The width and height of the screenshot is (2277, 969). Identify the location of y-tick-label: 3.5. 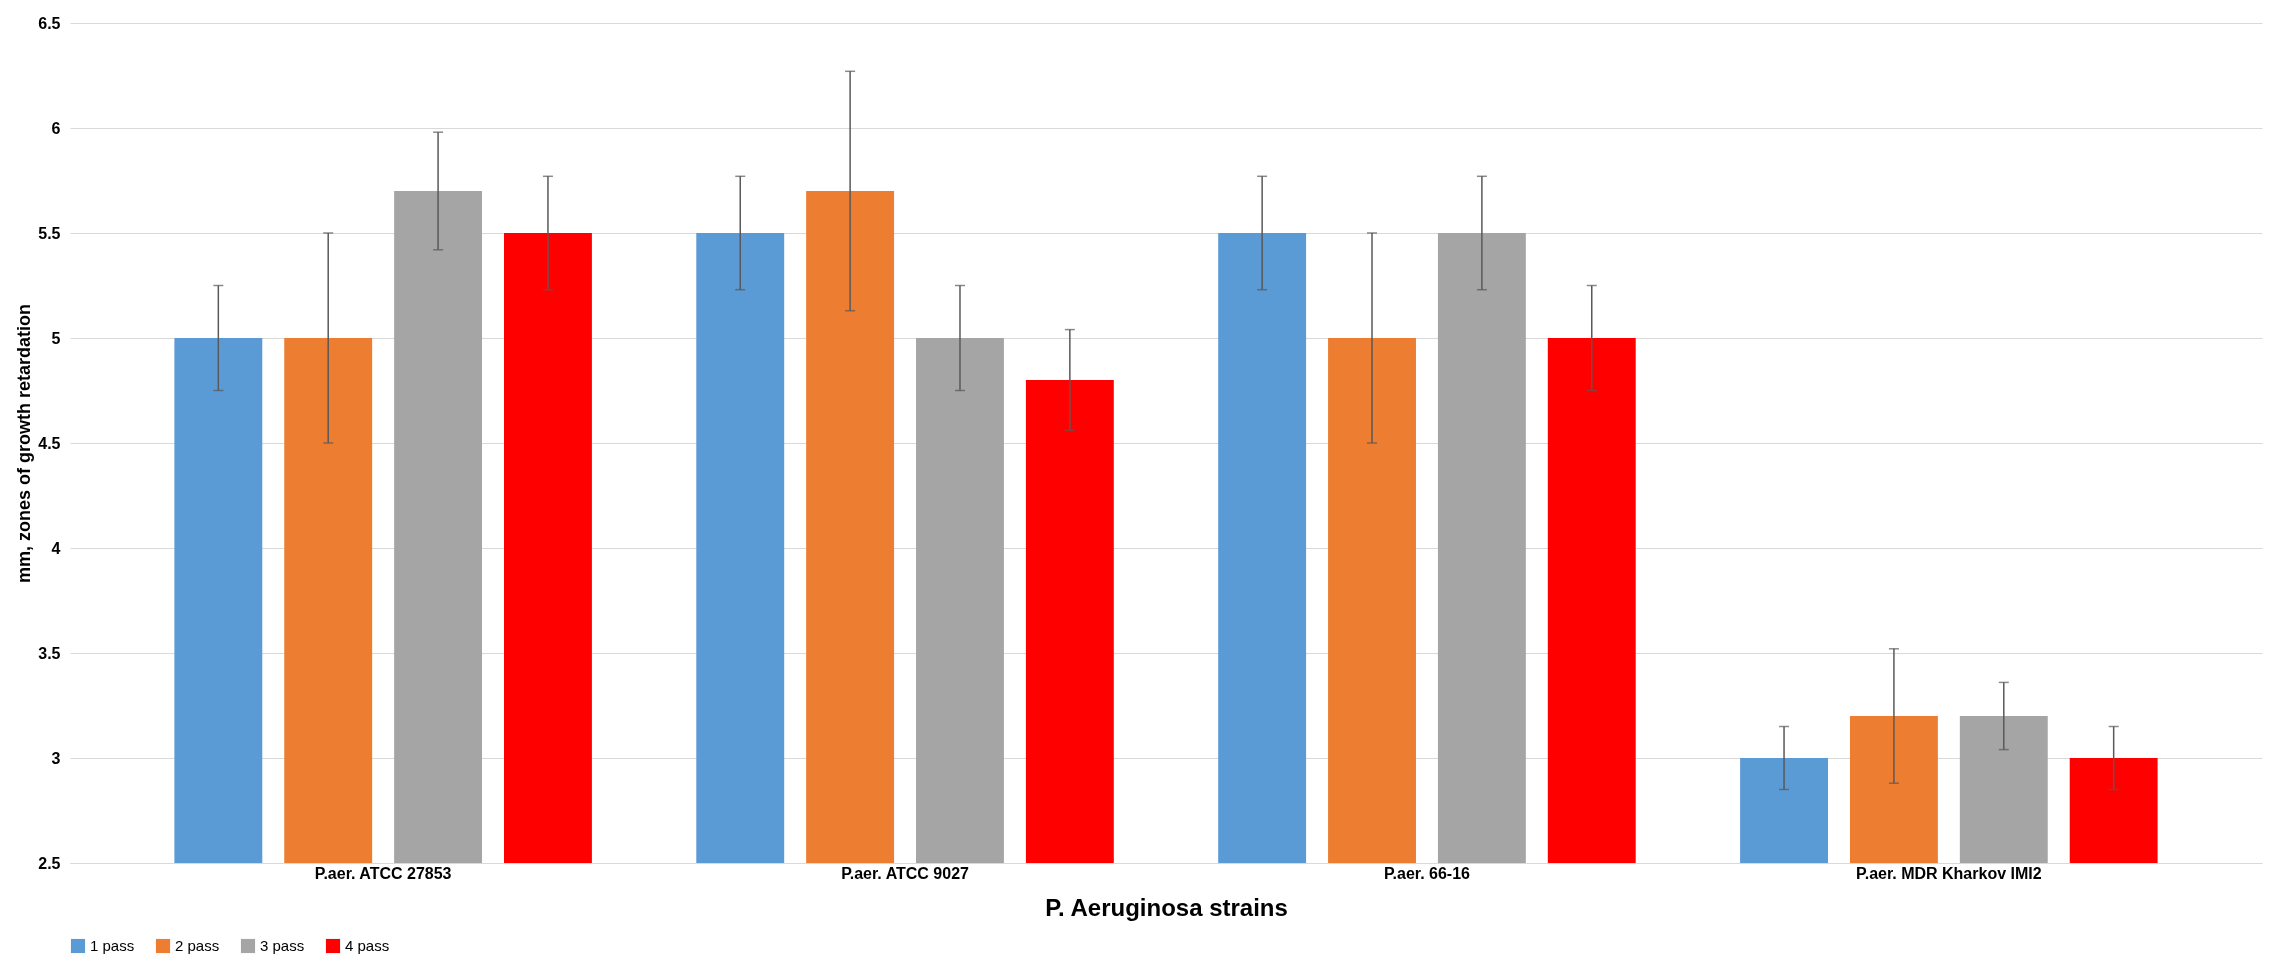
(49, 653).